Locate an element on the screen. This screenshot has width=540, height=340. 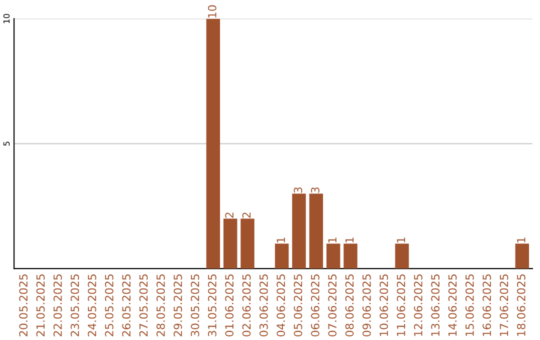
x-tick-label: 11.06.2025 is located at coordinates (401, 305).